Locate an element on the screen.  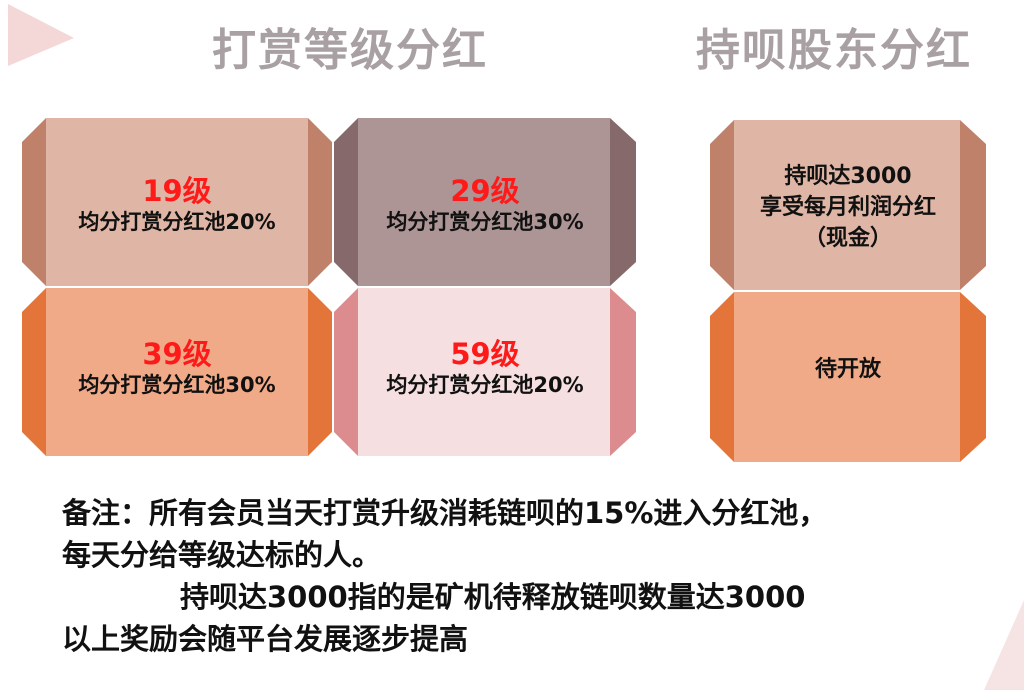
level-card-39: 39级 均分打赏分红池30% is located at coordinates (177, 372).